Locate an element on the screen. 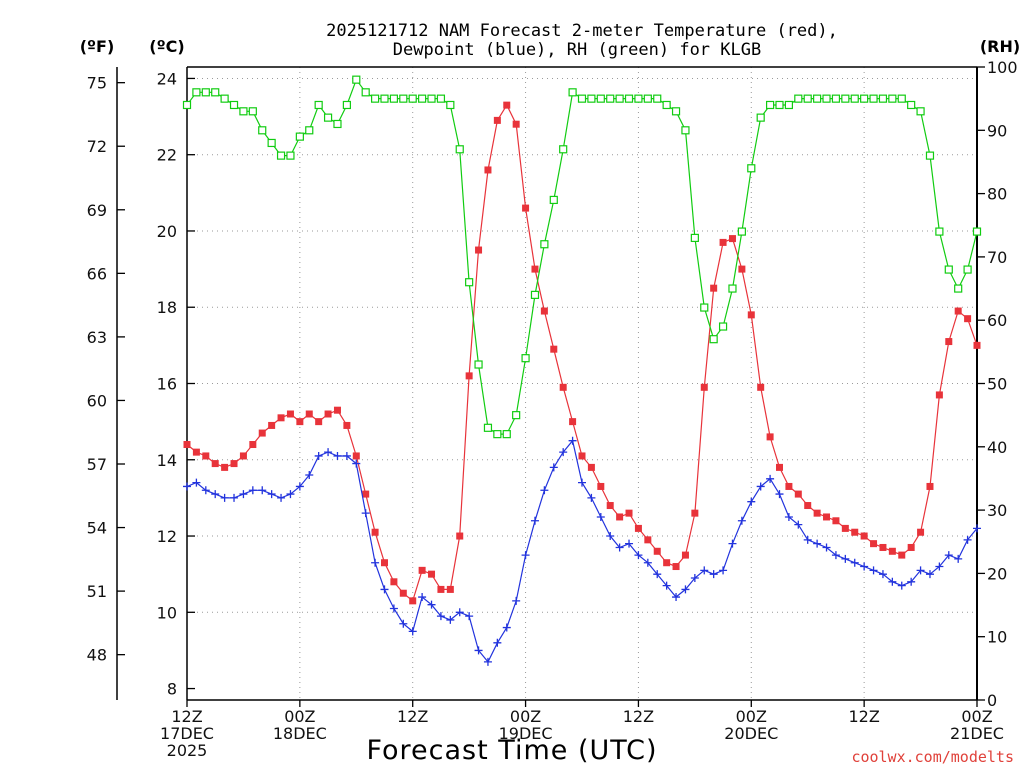  celsius-tick-label: 12 is located at coordinates (167, 536).